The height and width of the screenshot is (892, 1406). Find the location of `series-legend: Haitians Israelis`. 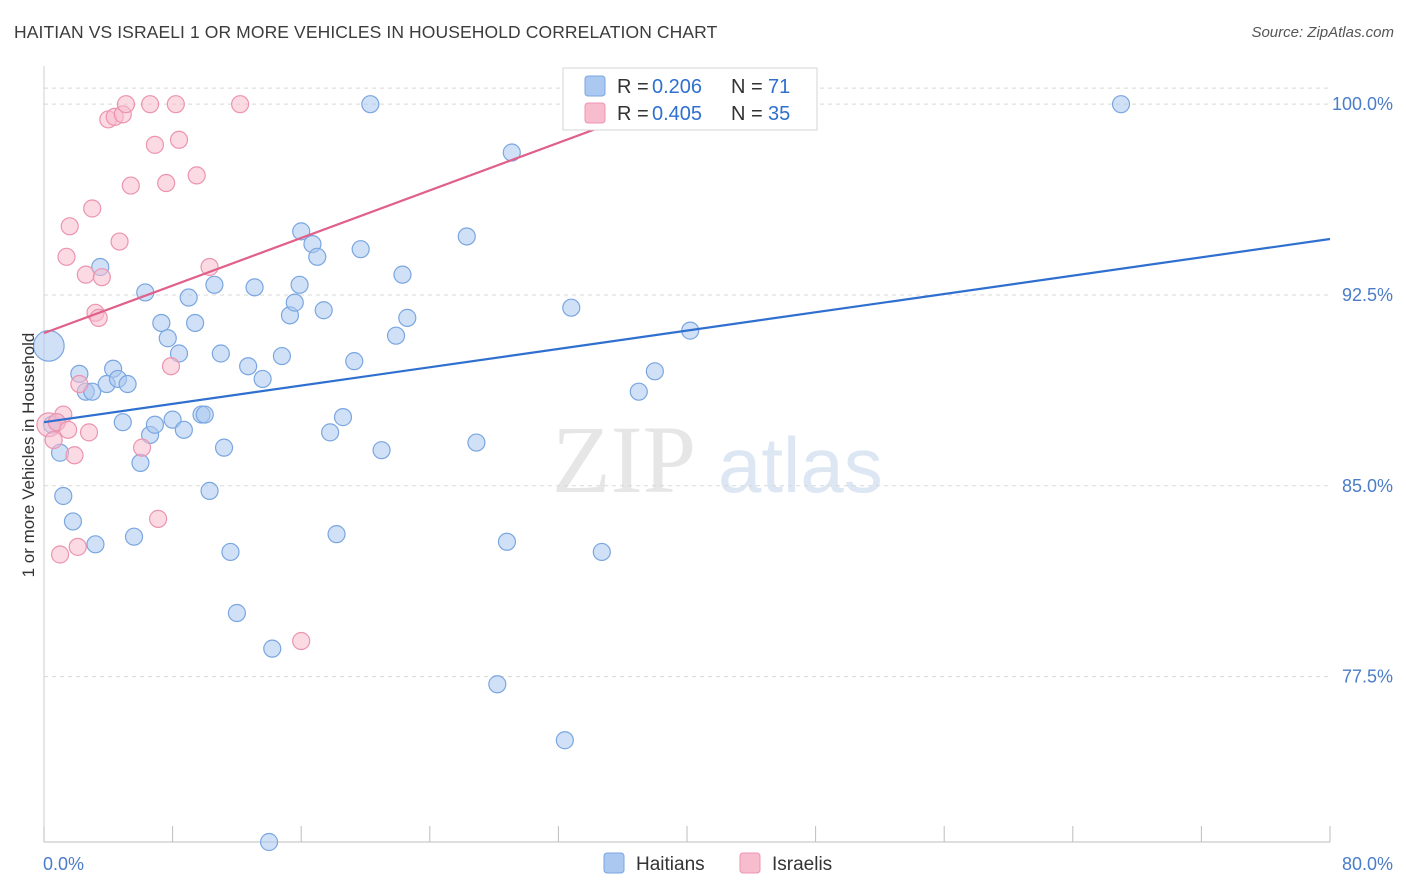

series-legend: Haitians Israelis is located at coordinates (717, 863).